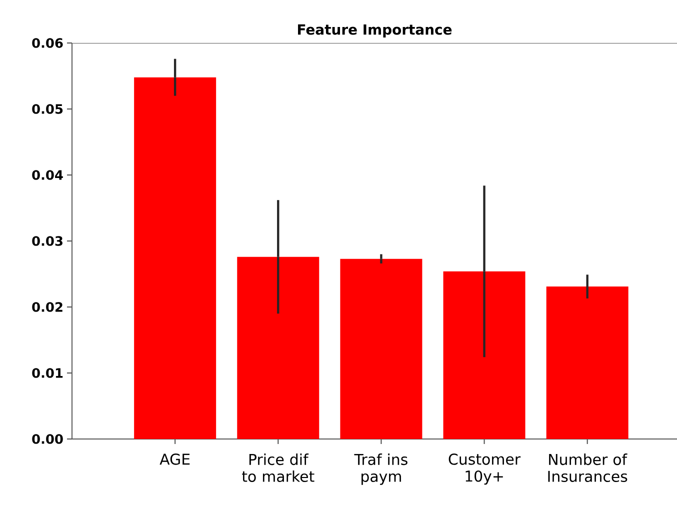 The image size is (677, 514). I want to click on y-tick-label: 0.05, so click(47, 109).